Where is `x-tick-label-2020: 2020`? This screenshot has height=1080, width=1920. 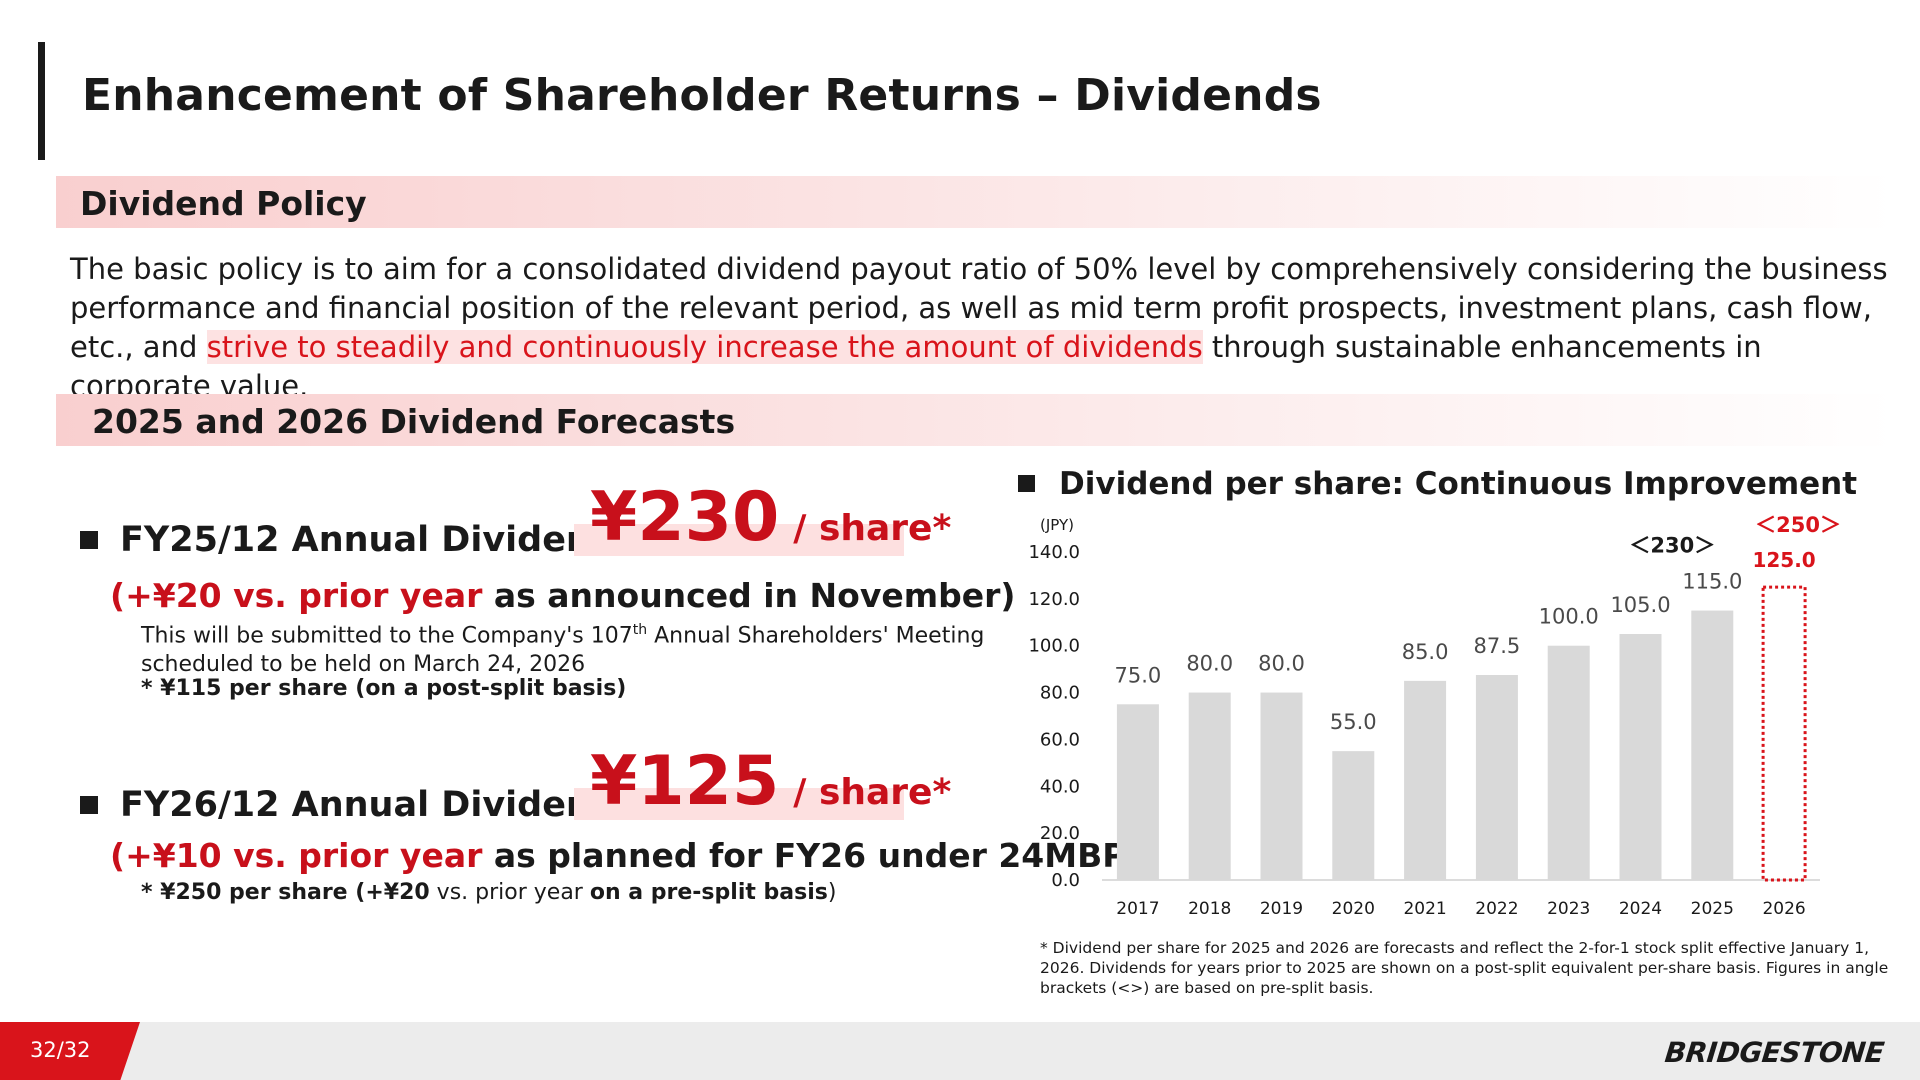 x-tick-label-2020: 2020 is located at coordinates (1353, 909).